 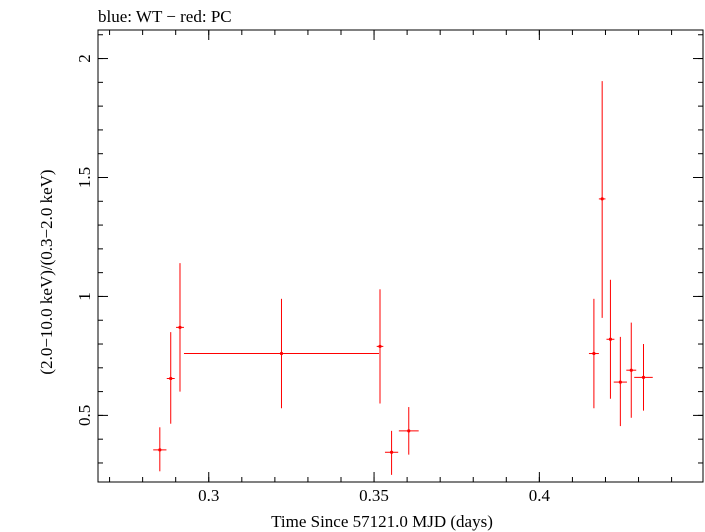 I want to click on y-tick-label: 2, so click(x=84, y=58).